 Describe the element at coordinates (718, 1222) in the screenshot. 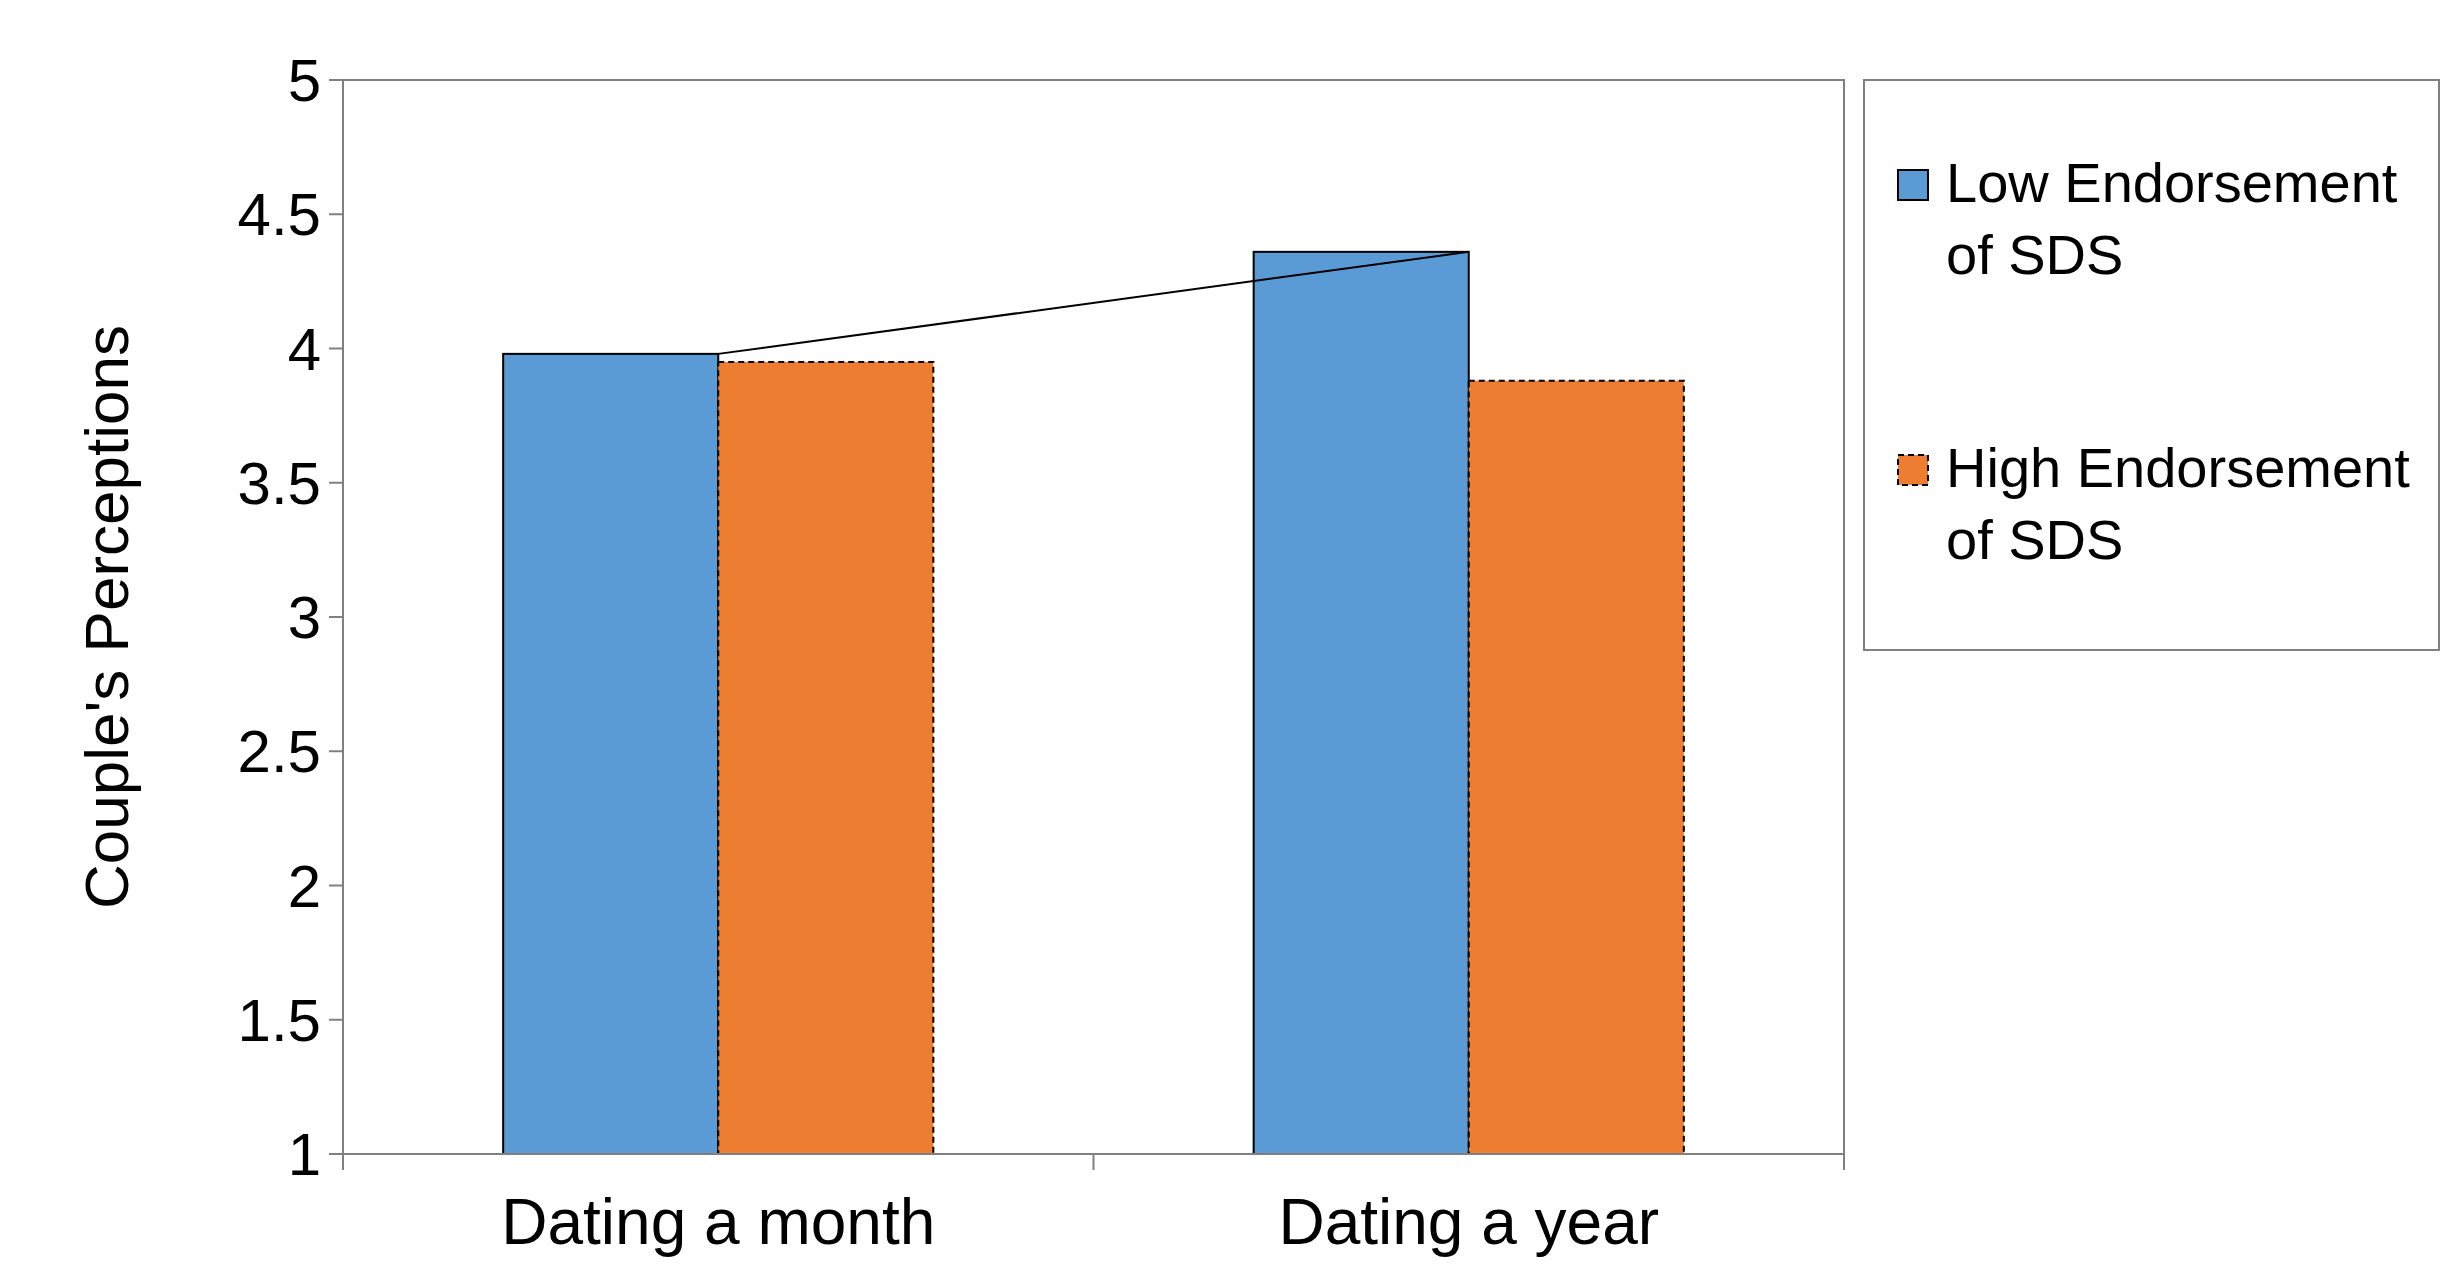

I see `x-tick-label: Dating a month` at that location.